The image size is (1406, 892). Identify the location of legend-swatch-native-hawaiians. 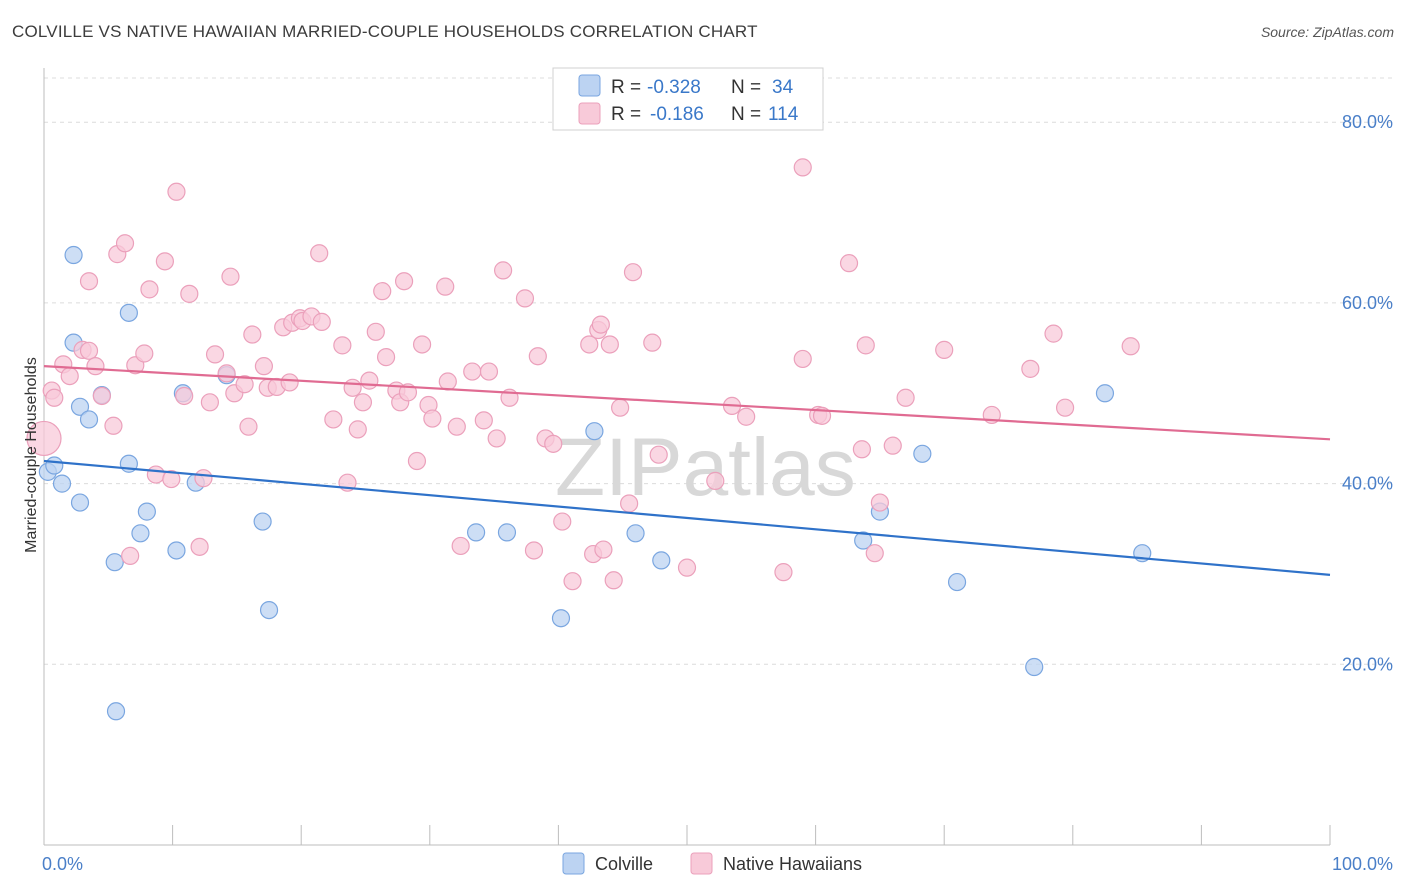
(589, 113).